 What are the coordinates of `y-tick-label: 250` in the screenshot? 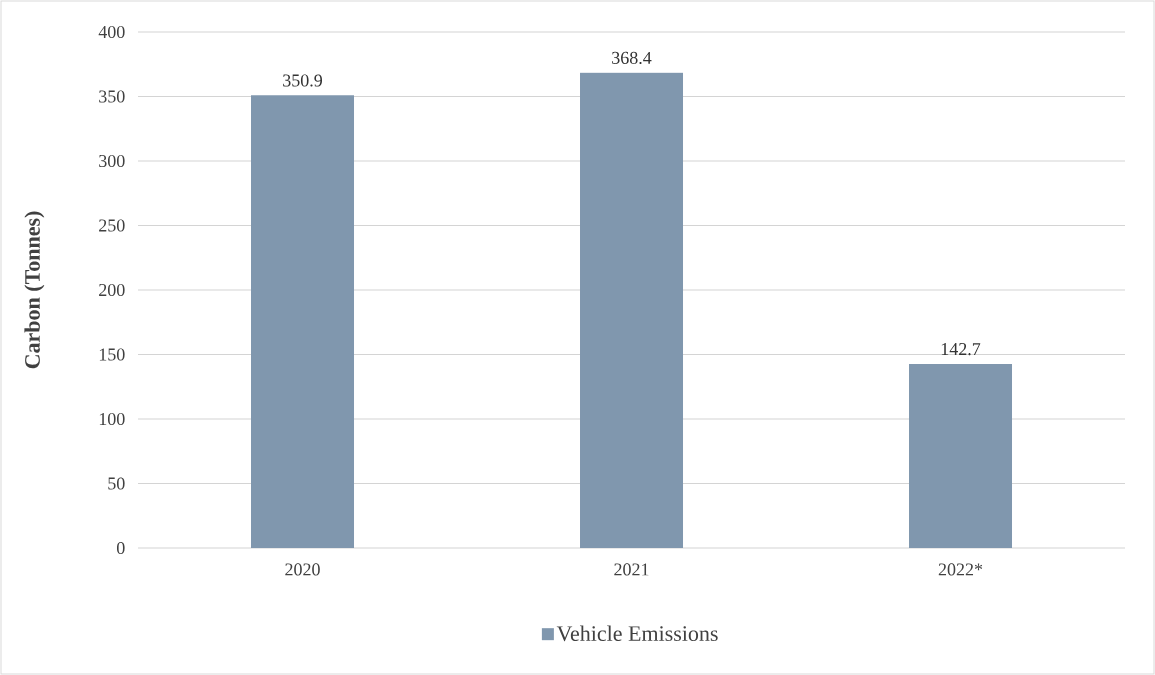 It's located at (112, 225).